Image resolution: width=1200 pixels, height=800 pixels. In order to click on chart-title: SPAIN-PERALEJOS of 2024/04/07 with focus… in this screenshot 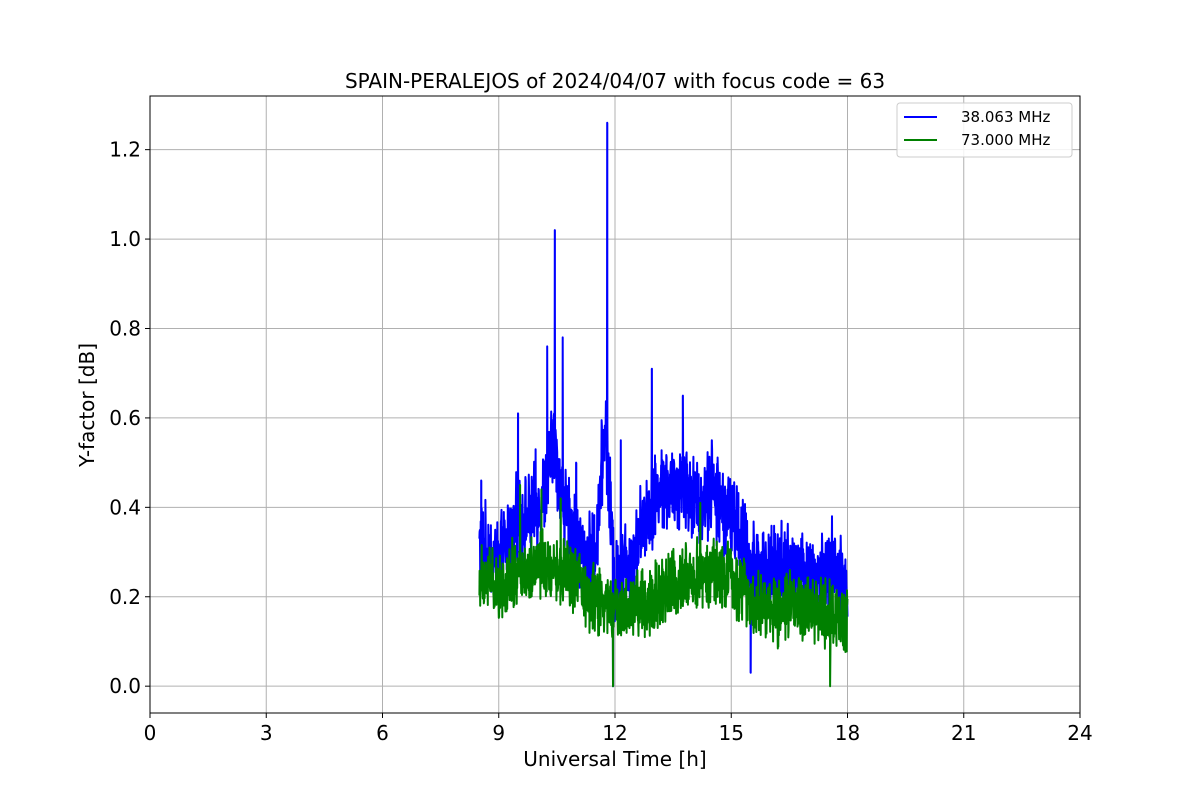, I will do `click(615, 81)`.